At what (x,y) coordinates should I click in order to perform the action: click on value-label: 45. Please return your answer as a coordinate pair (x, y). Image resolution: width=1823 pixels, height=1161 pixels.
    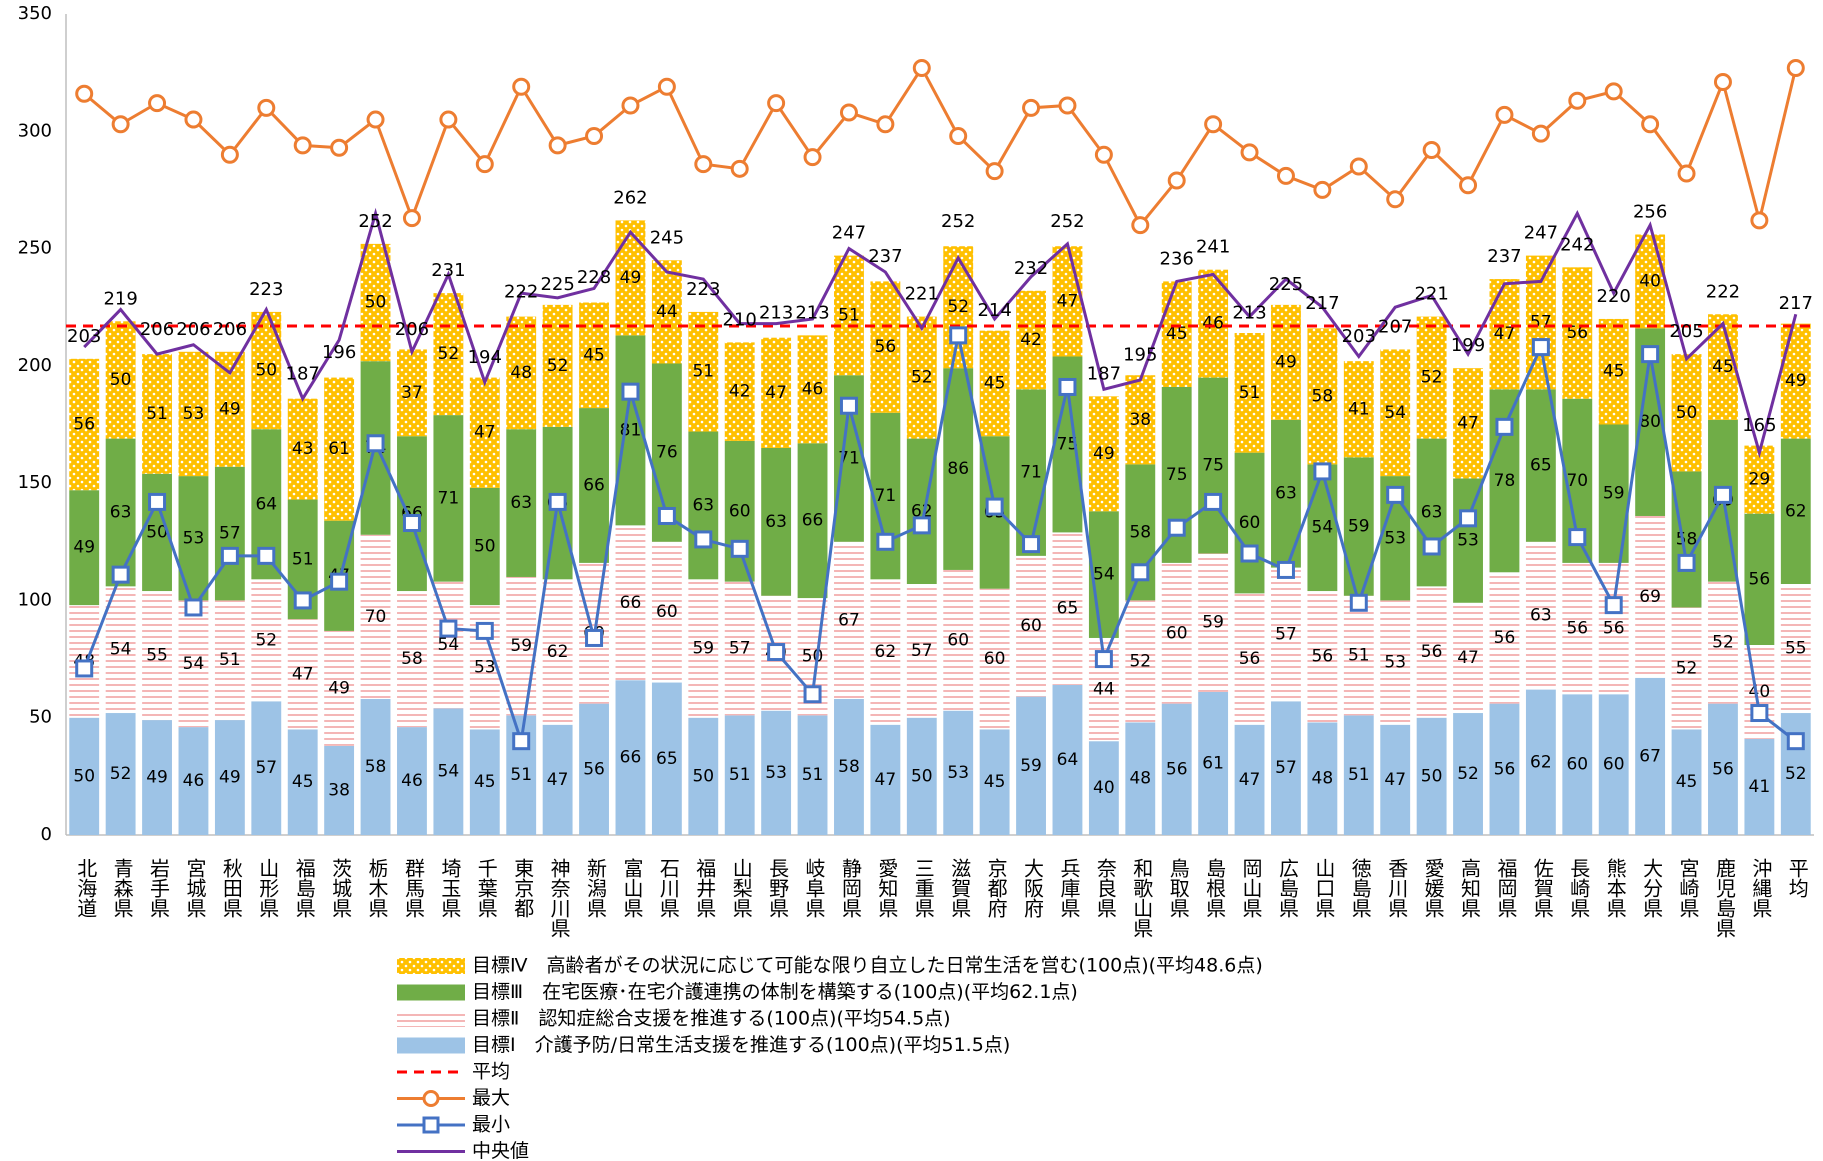
    Looking at the image, I should click on (1723, 367).